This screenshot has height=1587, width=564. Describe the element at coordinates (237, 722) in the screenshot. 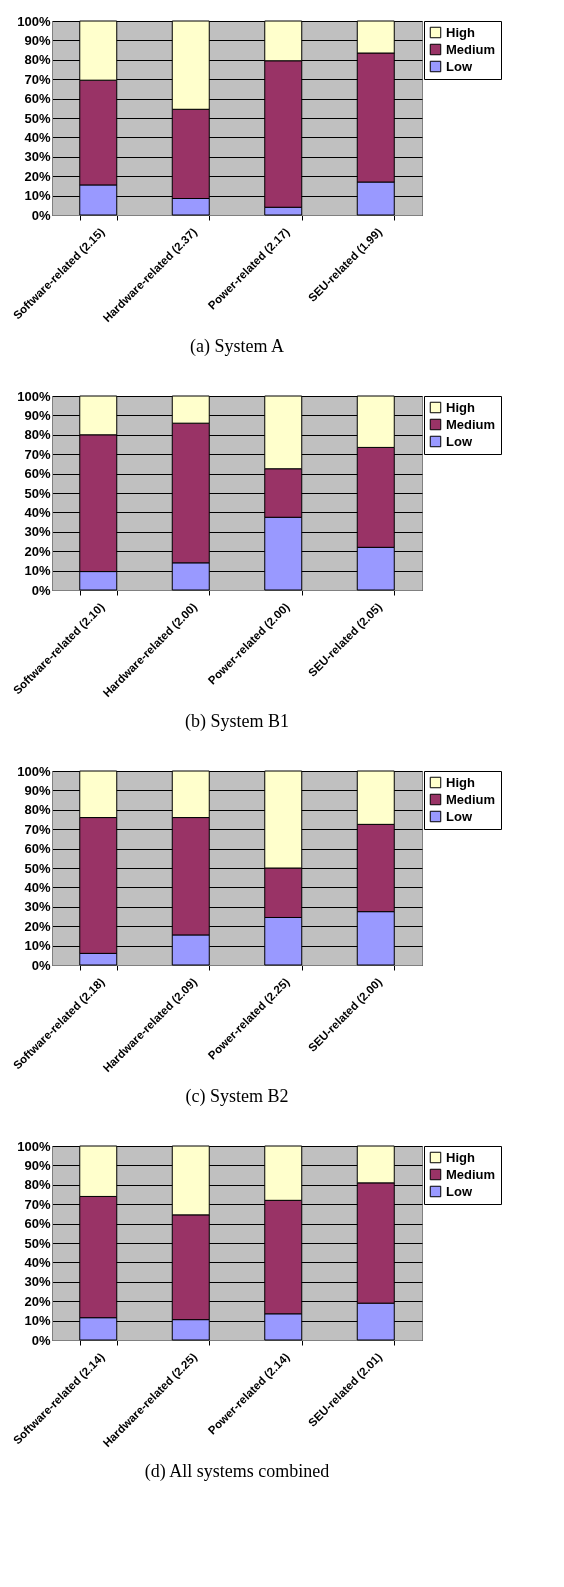

I see `text: (b) System B1` at that location.